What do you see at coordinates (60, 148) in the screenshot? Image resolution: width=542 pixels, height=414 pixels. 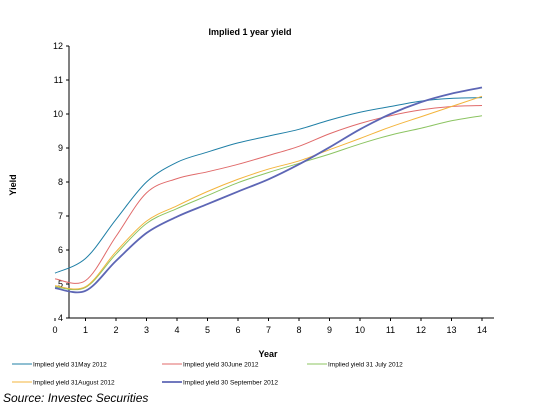 I see `y-tick-label: 9` at bounding box center [60, 148].